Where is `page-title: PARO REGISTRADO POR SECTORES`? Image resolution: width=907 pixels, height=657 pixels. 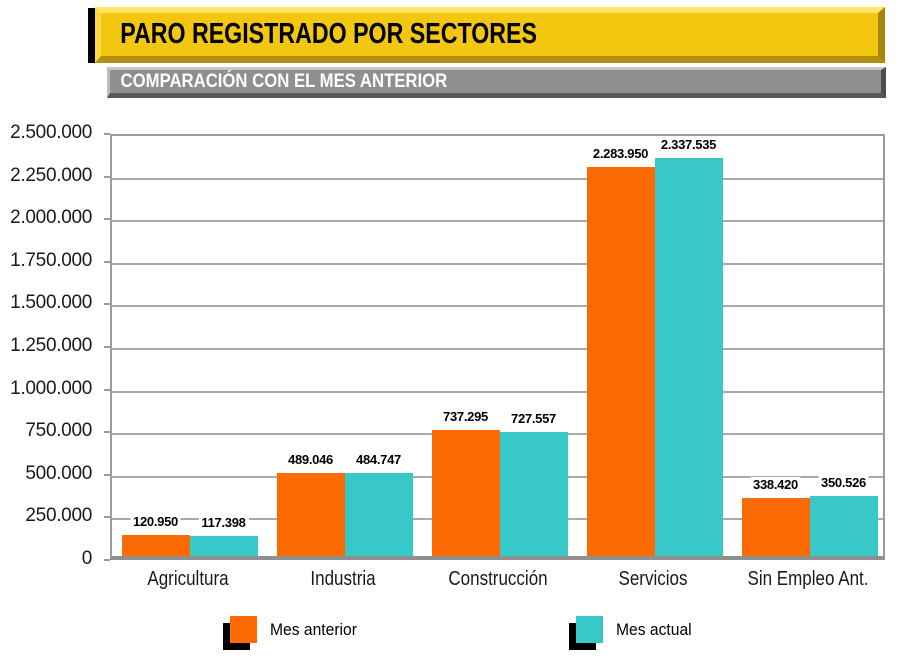
page-title: PARO REGISTRADO POR SECTORES is located at coordinates (328, 34).